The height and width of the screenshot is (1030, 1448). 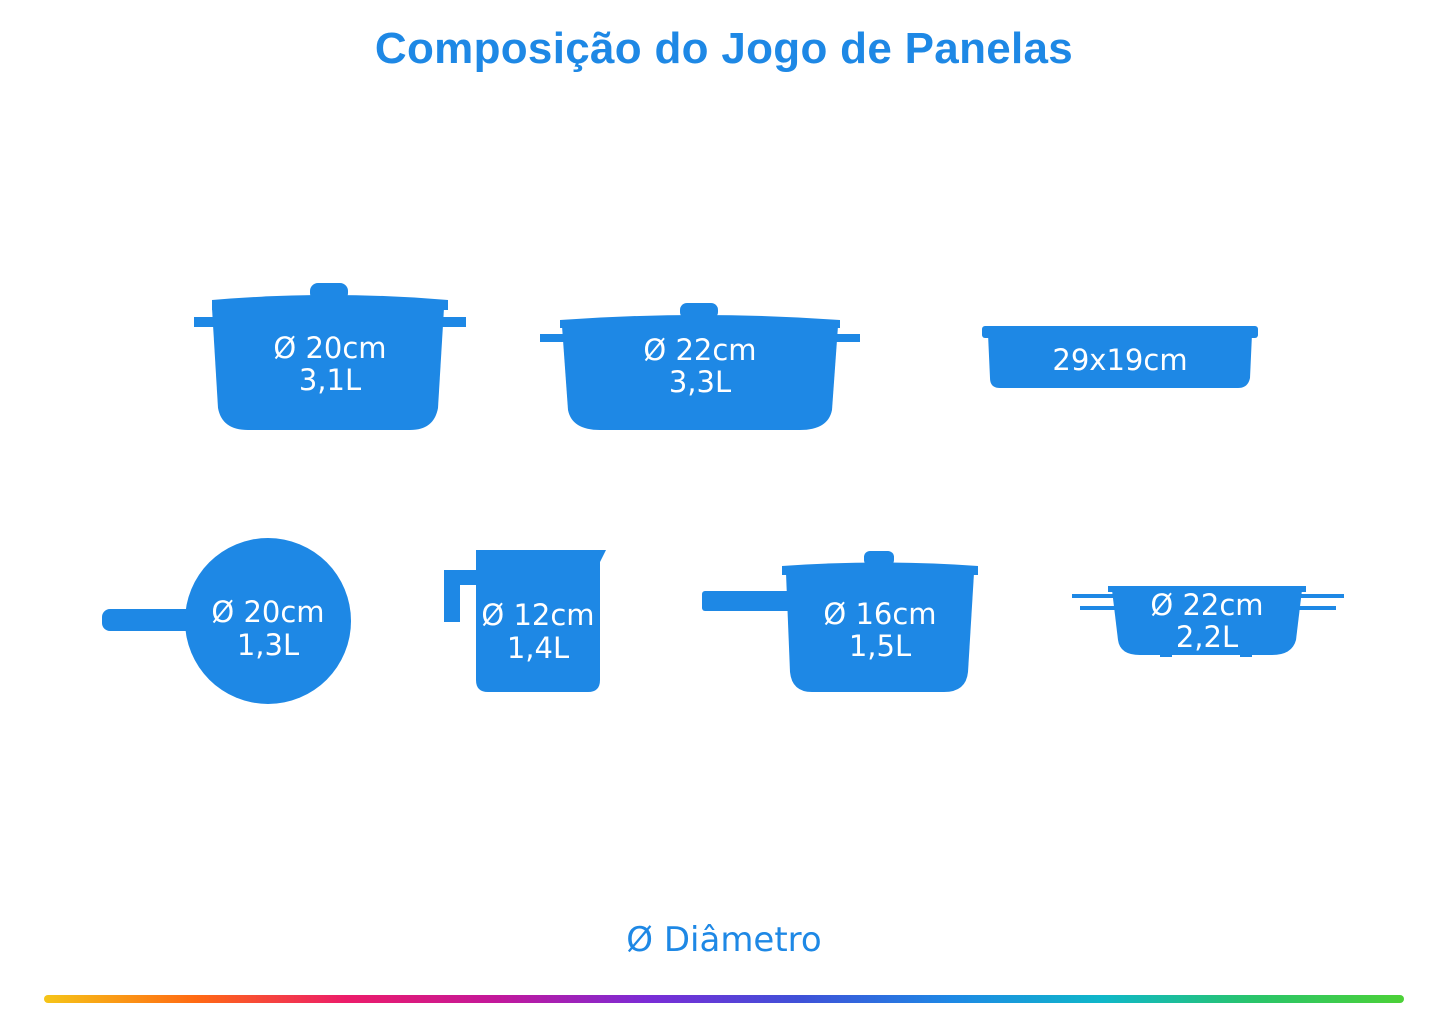 I want to click on rainbow-divider, so click(x=724, y=999).